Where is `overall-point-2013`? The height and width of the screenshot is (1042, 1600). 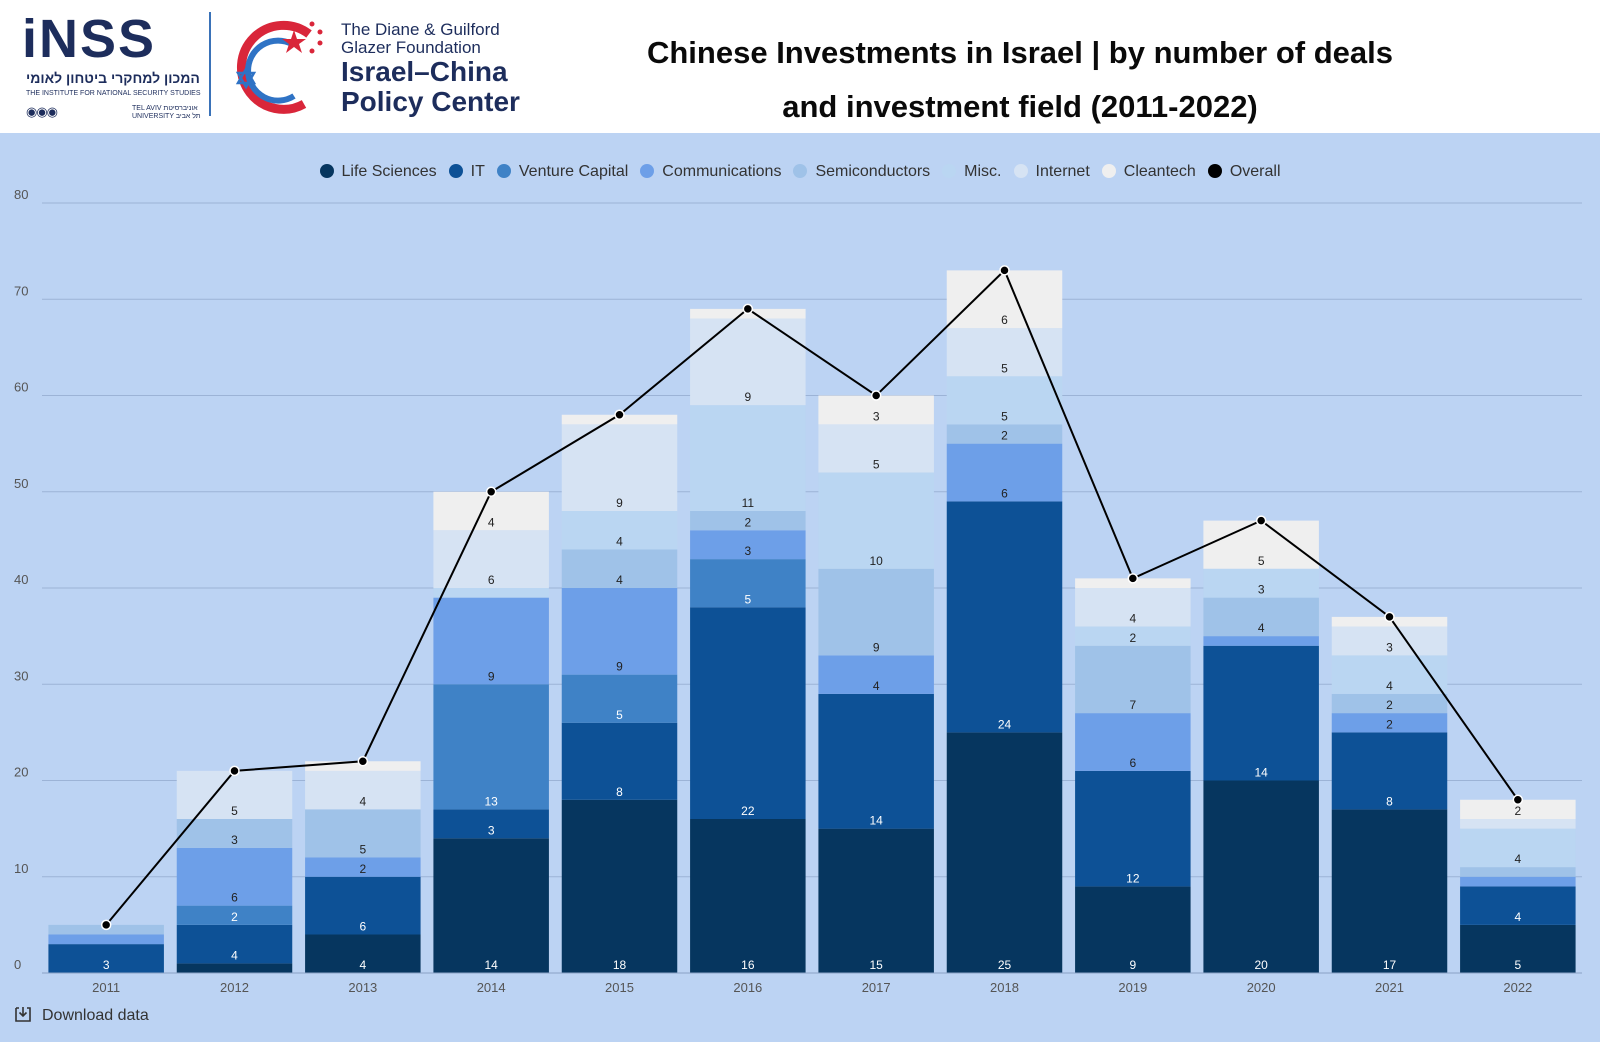 overall-point-2013 is located at coordinates (363, 761).